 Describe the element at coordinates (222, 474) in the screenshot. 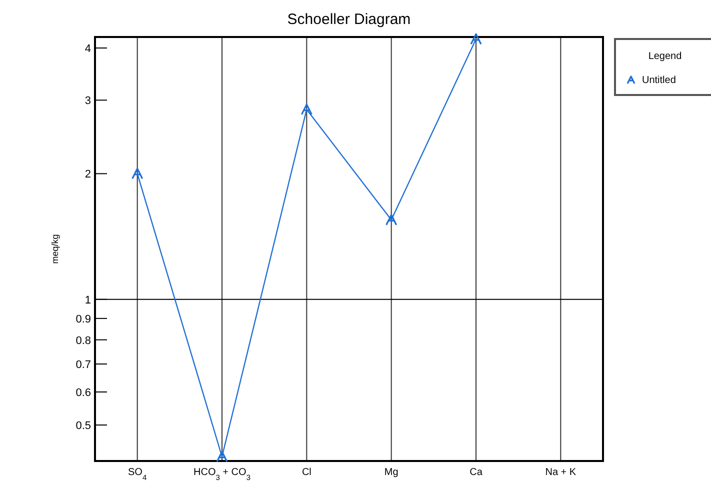

I see `x-tick-label: HCO$_{3}$ + CO$_{3}$` at that location.